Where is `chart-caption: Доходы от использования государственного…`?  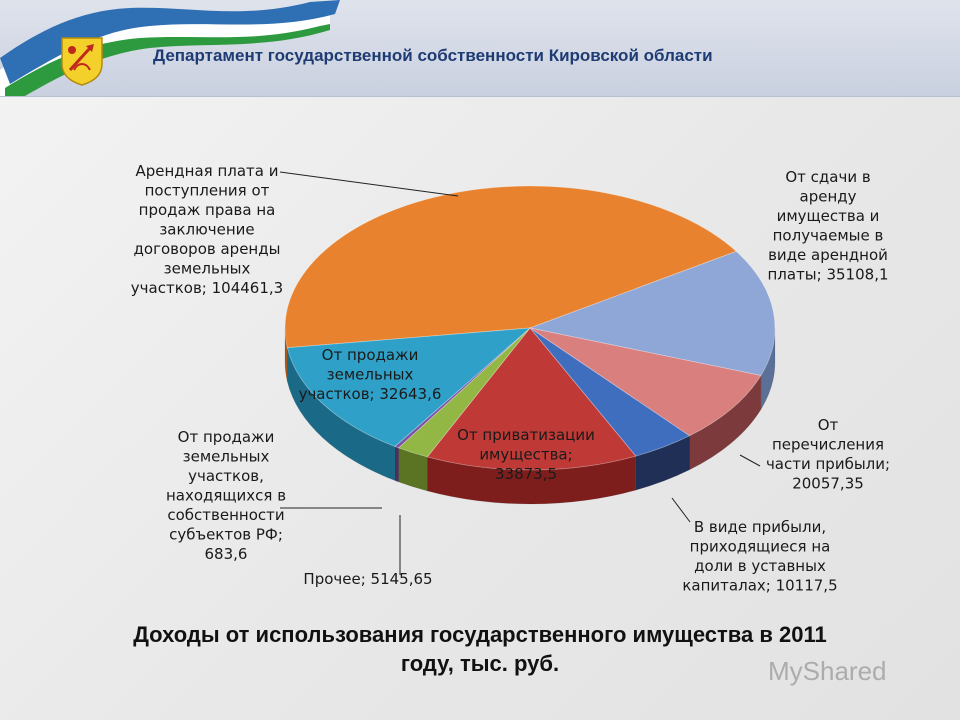 chart-caption: Доходы от использования государственного… is located at coordinates (480, 649).